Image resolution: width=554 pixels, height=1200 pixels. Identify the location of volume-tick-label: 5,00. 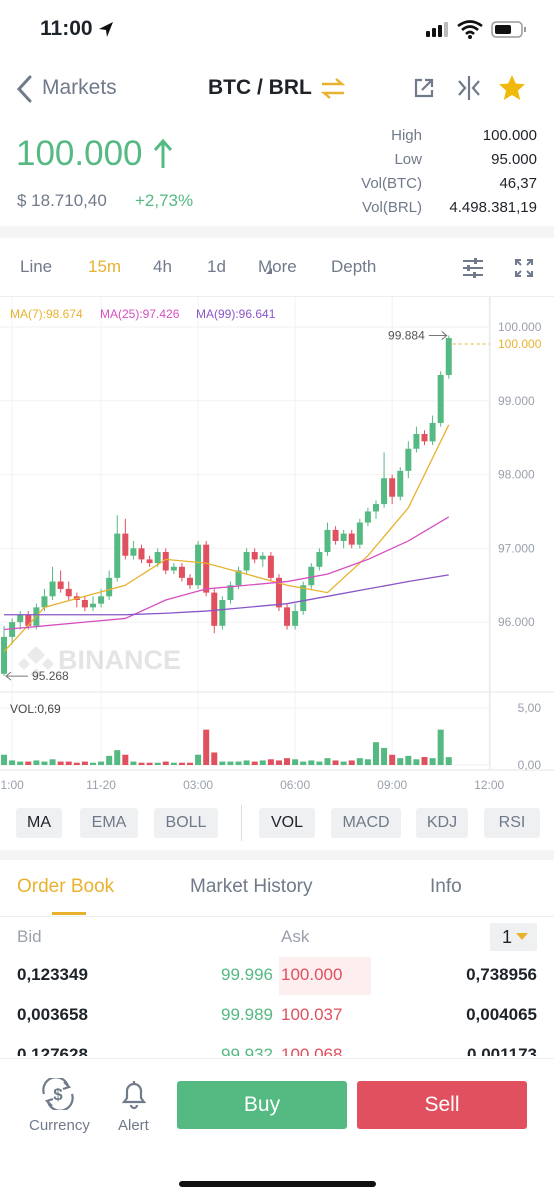
(530, 708).